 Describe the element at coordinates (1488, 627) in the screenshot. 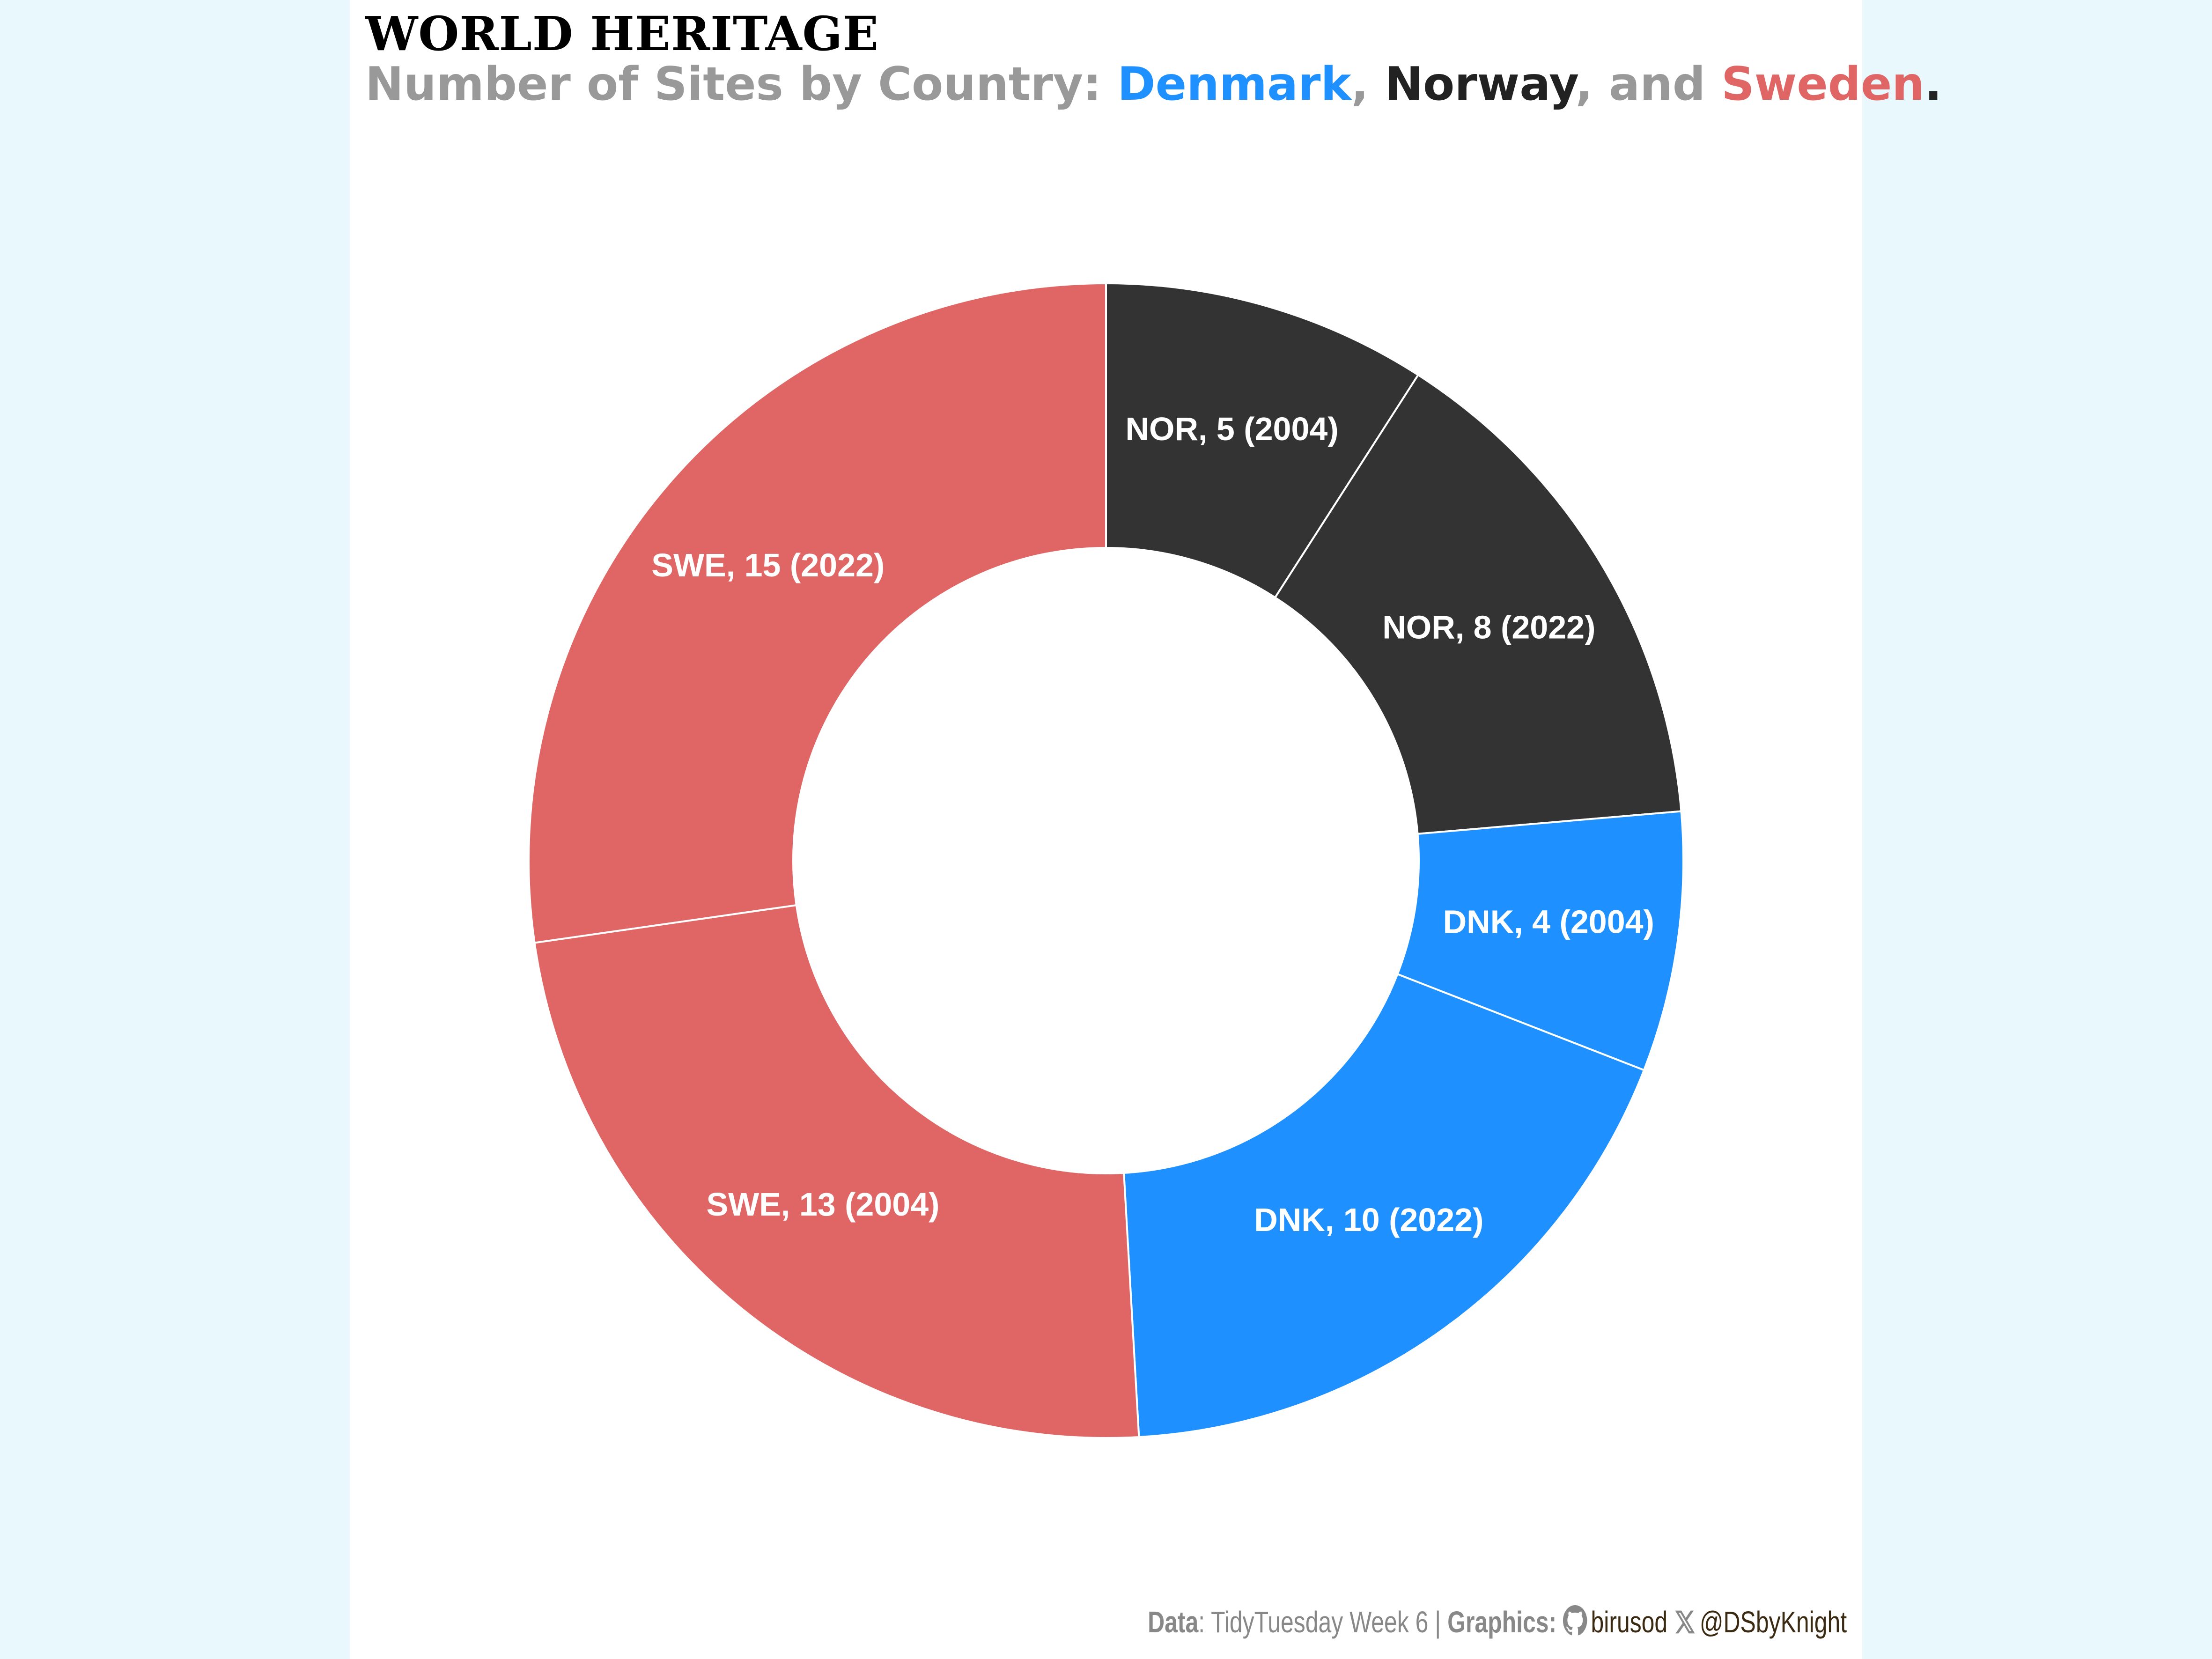

I see `slice-label-nor-2022: NOR, 8 (2022)` at that location.